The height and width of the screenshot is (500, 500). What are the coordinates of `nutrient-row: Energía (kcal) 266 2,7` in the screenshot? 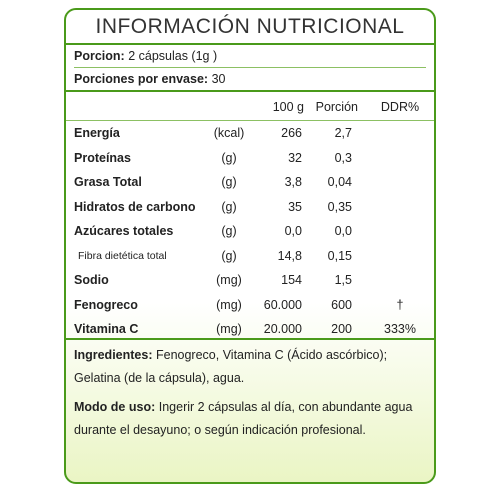 It's located at (250, 133).